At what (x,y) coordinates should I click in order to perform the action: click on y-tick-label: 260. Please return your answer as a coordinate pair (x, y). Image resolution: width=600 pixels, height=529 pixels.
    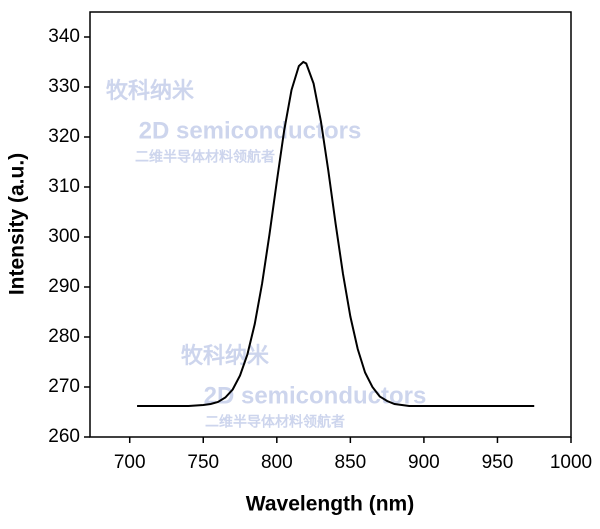
    Looking at the image, I should click on (64, 436).